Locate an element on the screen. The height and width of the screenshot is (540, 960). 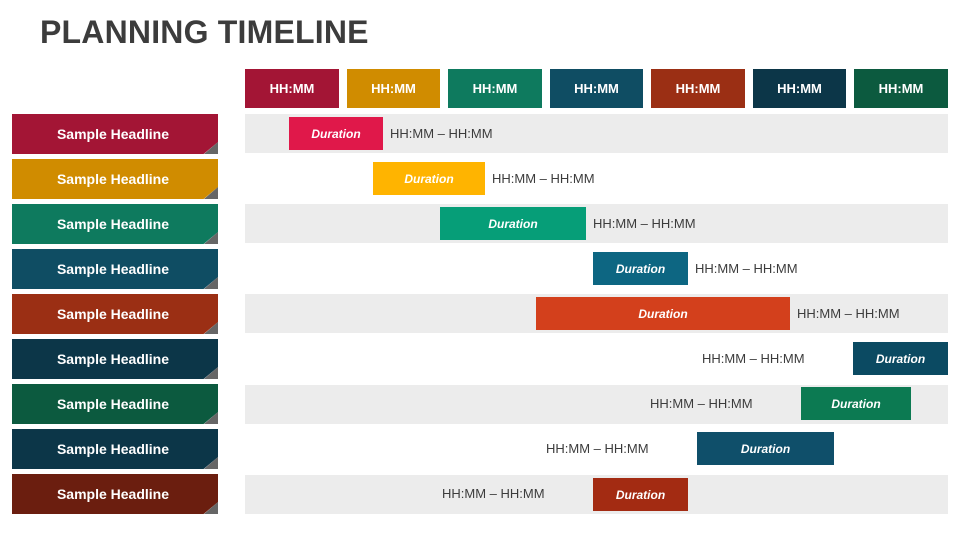
row-headline-4: Sample Headline is located at coordinates (115, 269).